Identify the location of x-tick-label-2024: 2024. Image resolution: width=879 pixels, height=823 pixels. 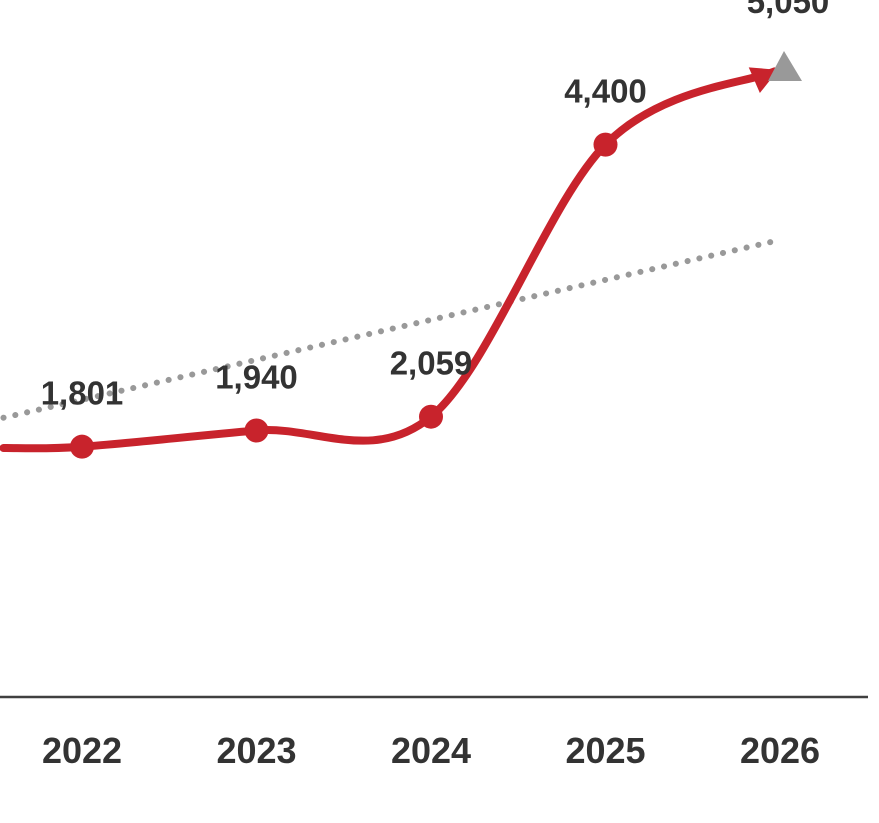
(431, 750).